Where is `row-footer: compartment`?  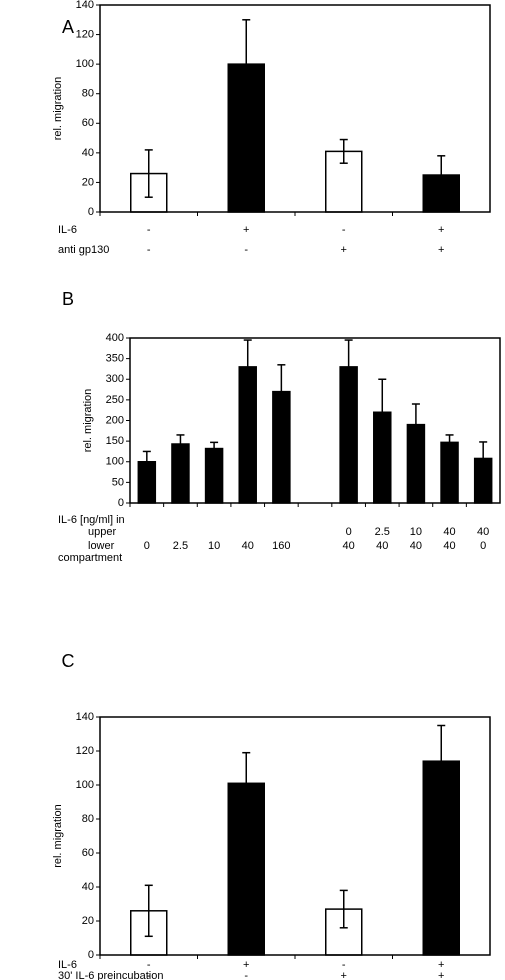
row-footer: compartment is located at coordinates (90, 558).